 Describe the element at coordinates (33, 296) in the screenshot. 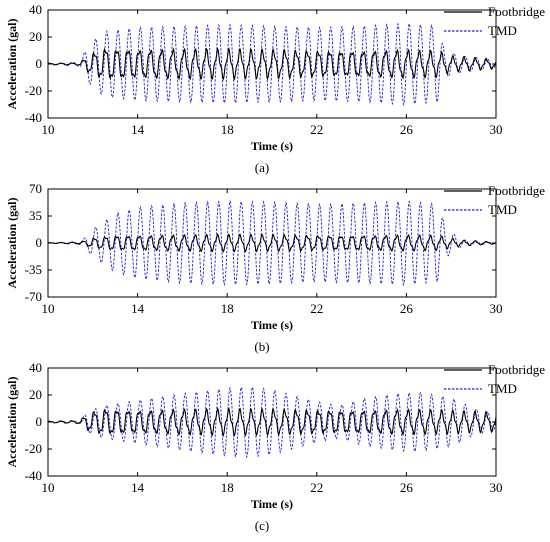

I see `y-tick-label: -70` at that location.